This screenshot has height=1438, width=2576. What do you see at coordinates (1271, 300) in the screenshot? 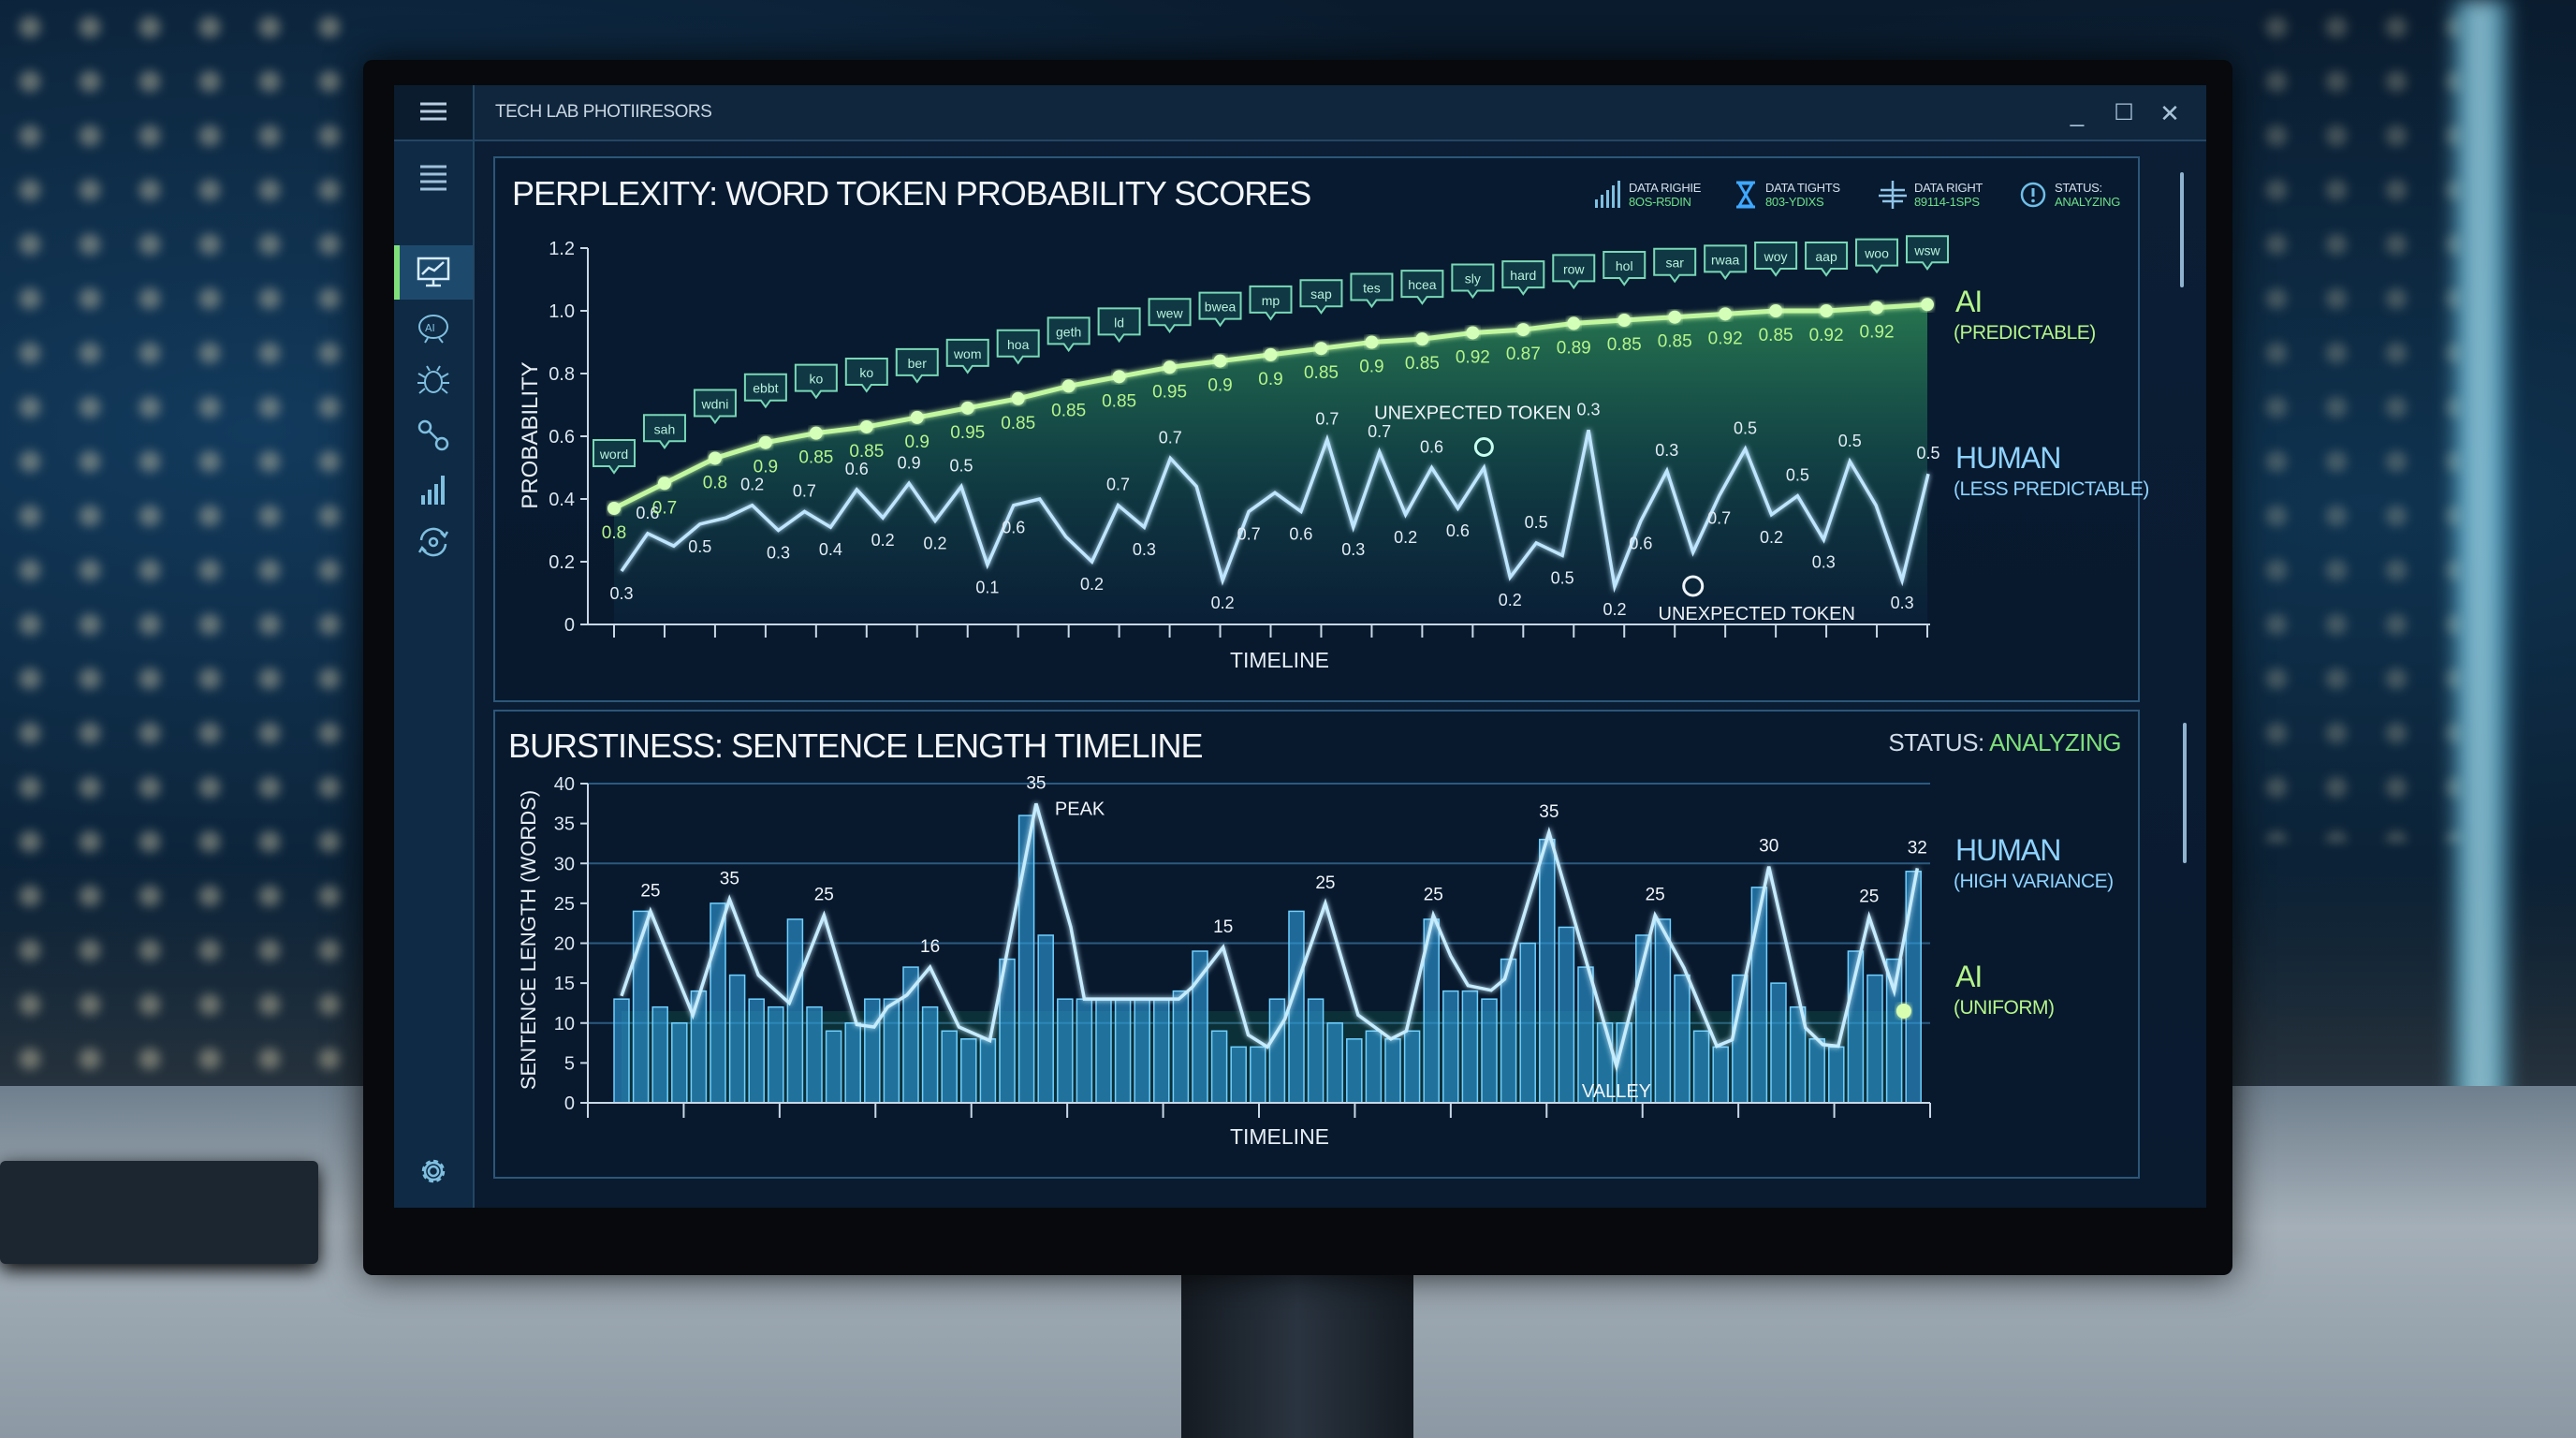
I see `token-label: mp` at bounding box center [1271, 300].